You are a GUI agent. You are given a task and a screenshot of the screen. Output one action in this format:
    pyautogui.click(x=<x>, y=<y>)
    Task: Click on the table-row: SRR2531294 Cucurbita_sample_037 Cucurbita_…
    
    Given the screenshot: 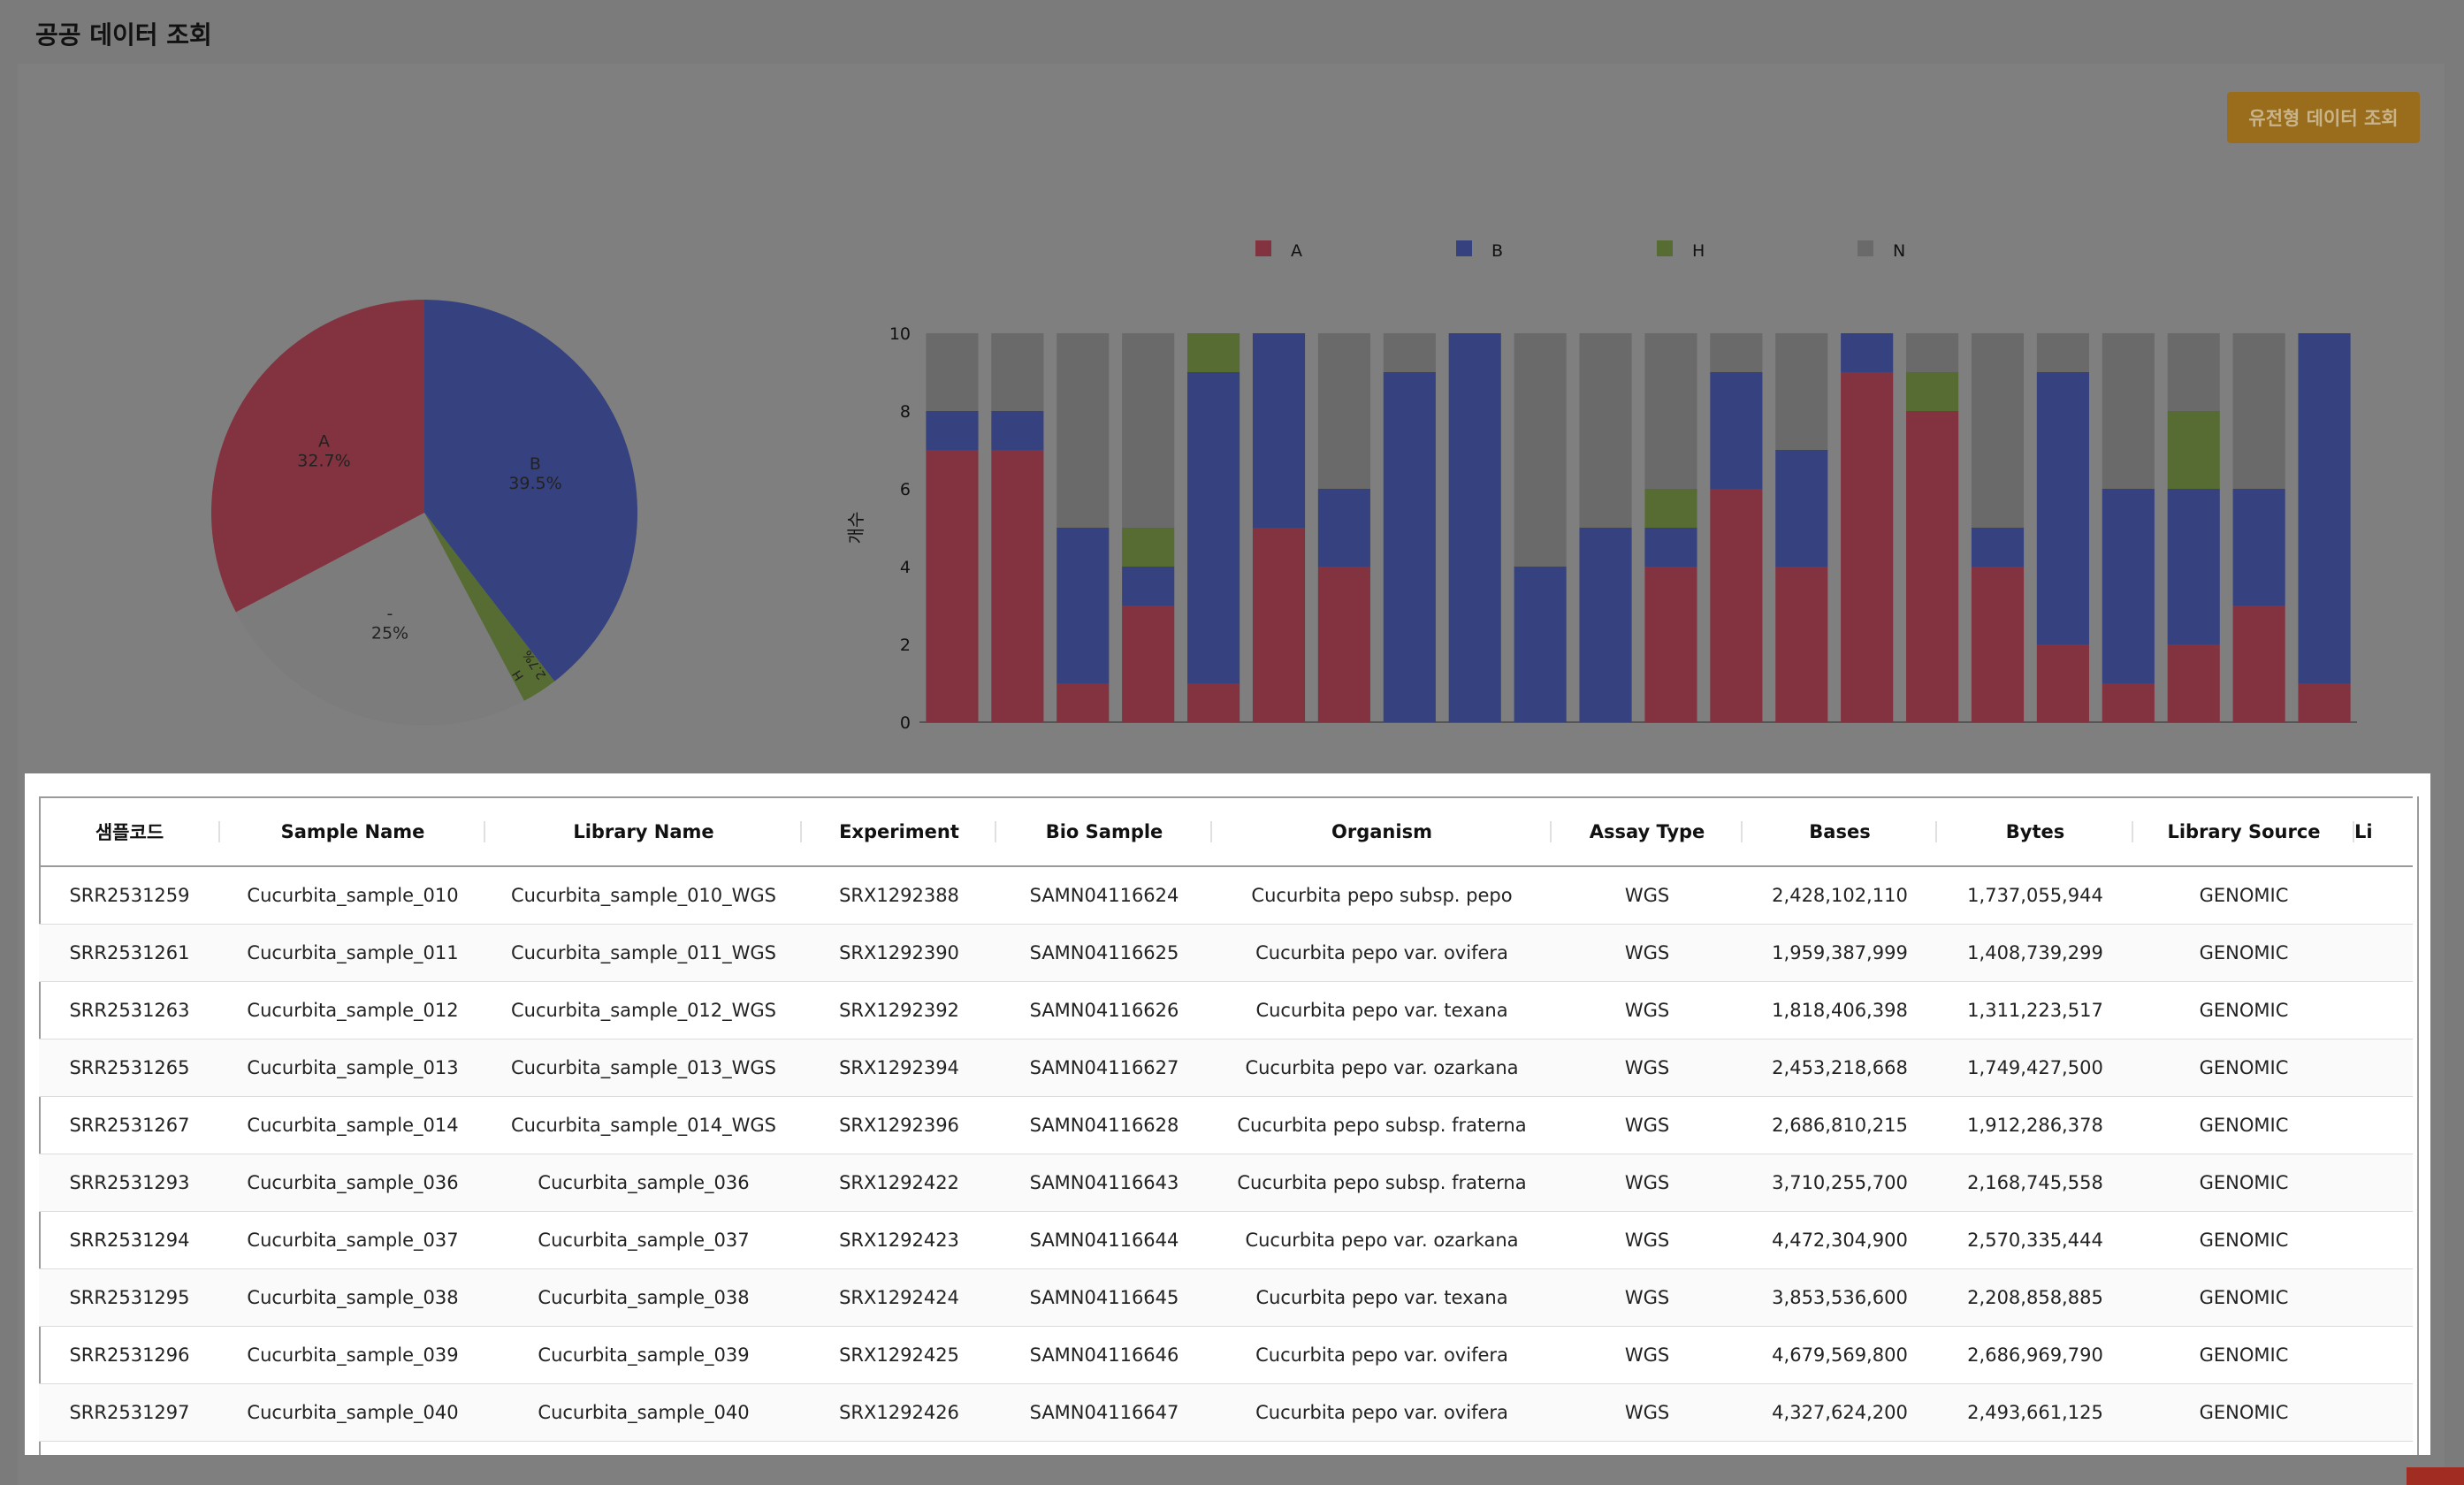 What is the action you would take?
    pyautogui.click(x=1226, y=1240)
    